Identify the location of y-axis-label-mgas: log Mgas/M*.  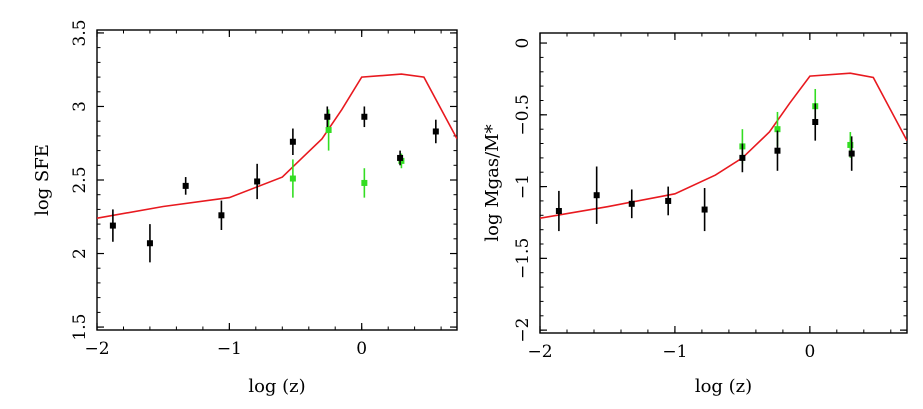
(492, 182).